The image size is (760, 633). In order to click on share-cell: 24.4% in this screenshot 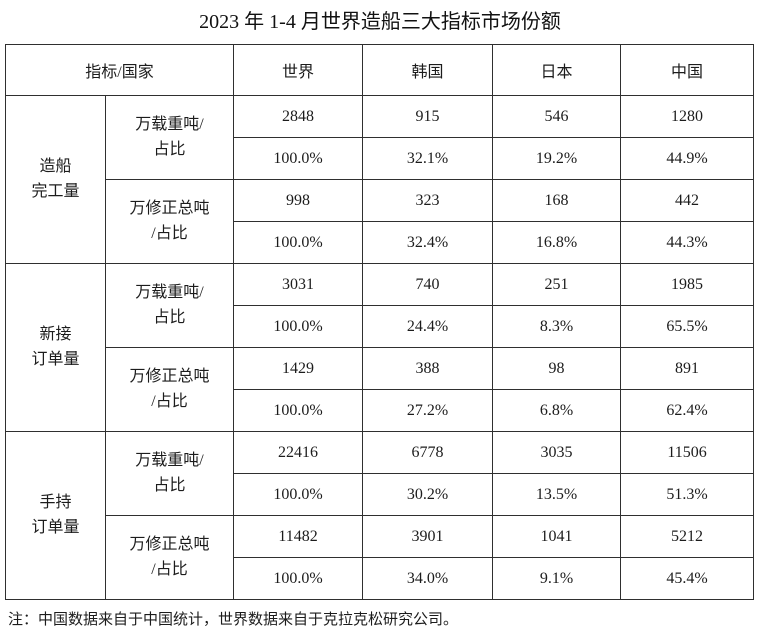, I will do `click(428, 326)`.